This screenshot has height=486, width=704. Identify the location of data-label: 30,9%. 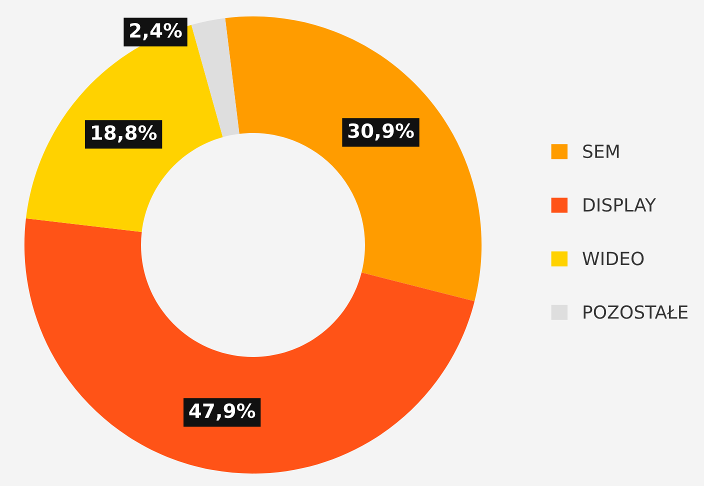
(381, 132).